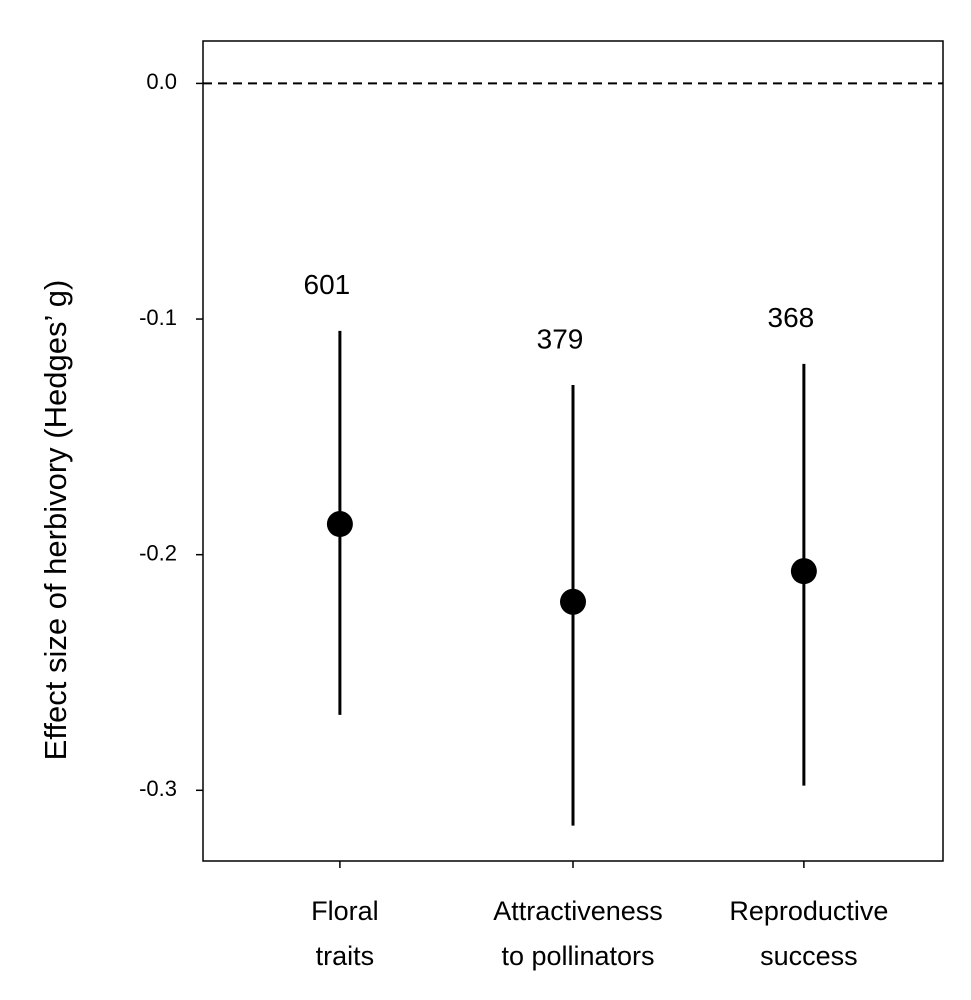 This screenshot has width=971, height=1000. I want to click on y-axis-title: Effect size of herbivory (Hedges’ g), so click(55, 520).